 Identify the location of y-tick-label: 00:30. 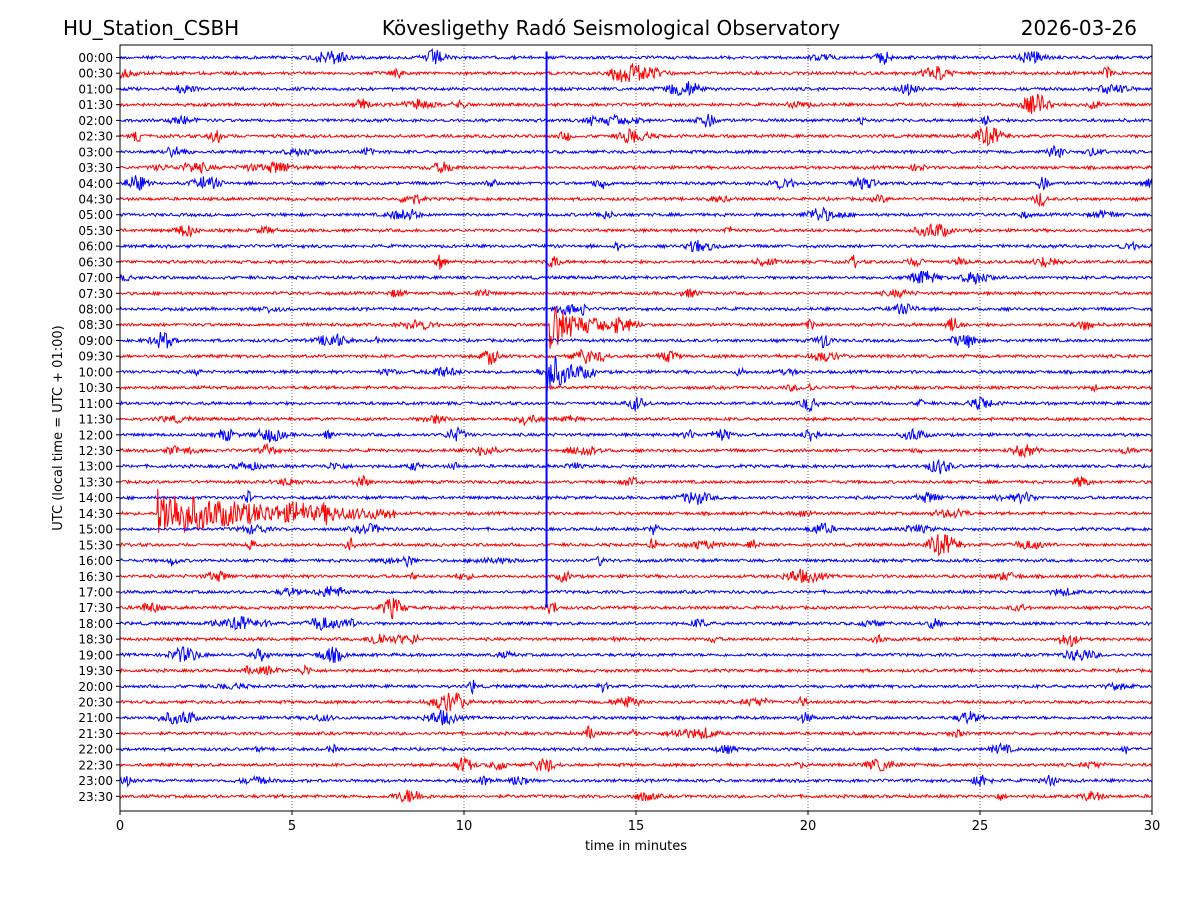
(95, 74).